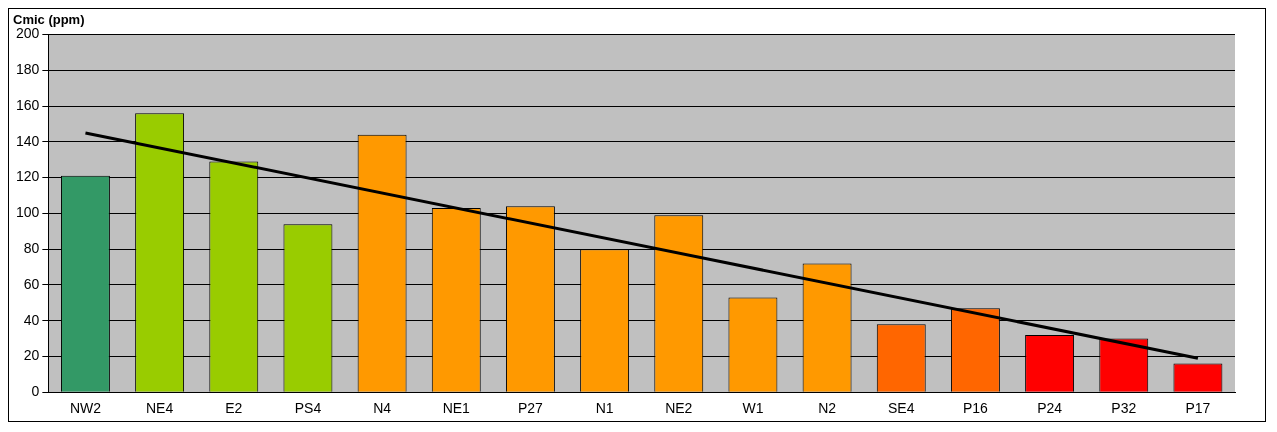 The width and height of the screenshot is (1277, 432). I want to click on x-tick-label: SE4, so click(901, 408).